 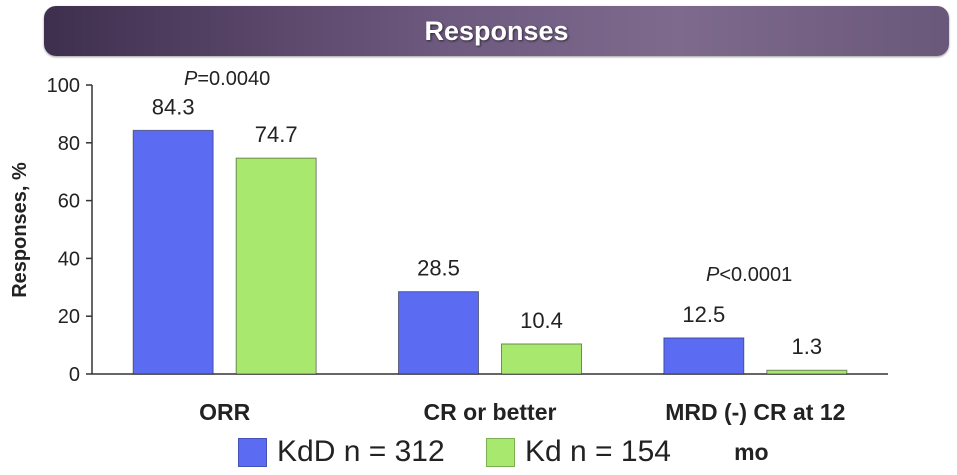 What do you see at coordinates (227, 79) in the screenshot?
I see `p-value-annotation: P=0.0040` at bounding box center [227, 79].